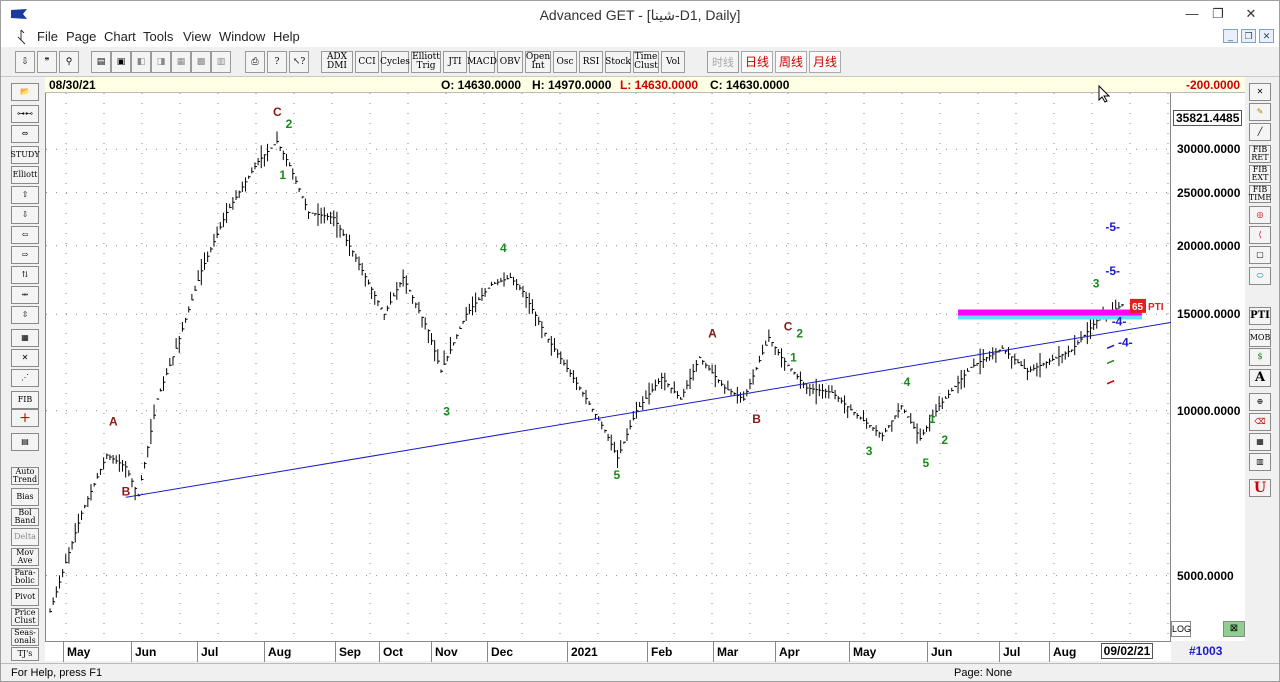 Image resolution: width=1280 pixels, height=682 pixels. What do you see at coordinates (25, 235) in the screenshot?
I see `arrow-left-button: ⇦` at bounding box center [25, 235].